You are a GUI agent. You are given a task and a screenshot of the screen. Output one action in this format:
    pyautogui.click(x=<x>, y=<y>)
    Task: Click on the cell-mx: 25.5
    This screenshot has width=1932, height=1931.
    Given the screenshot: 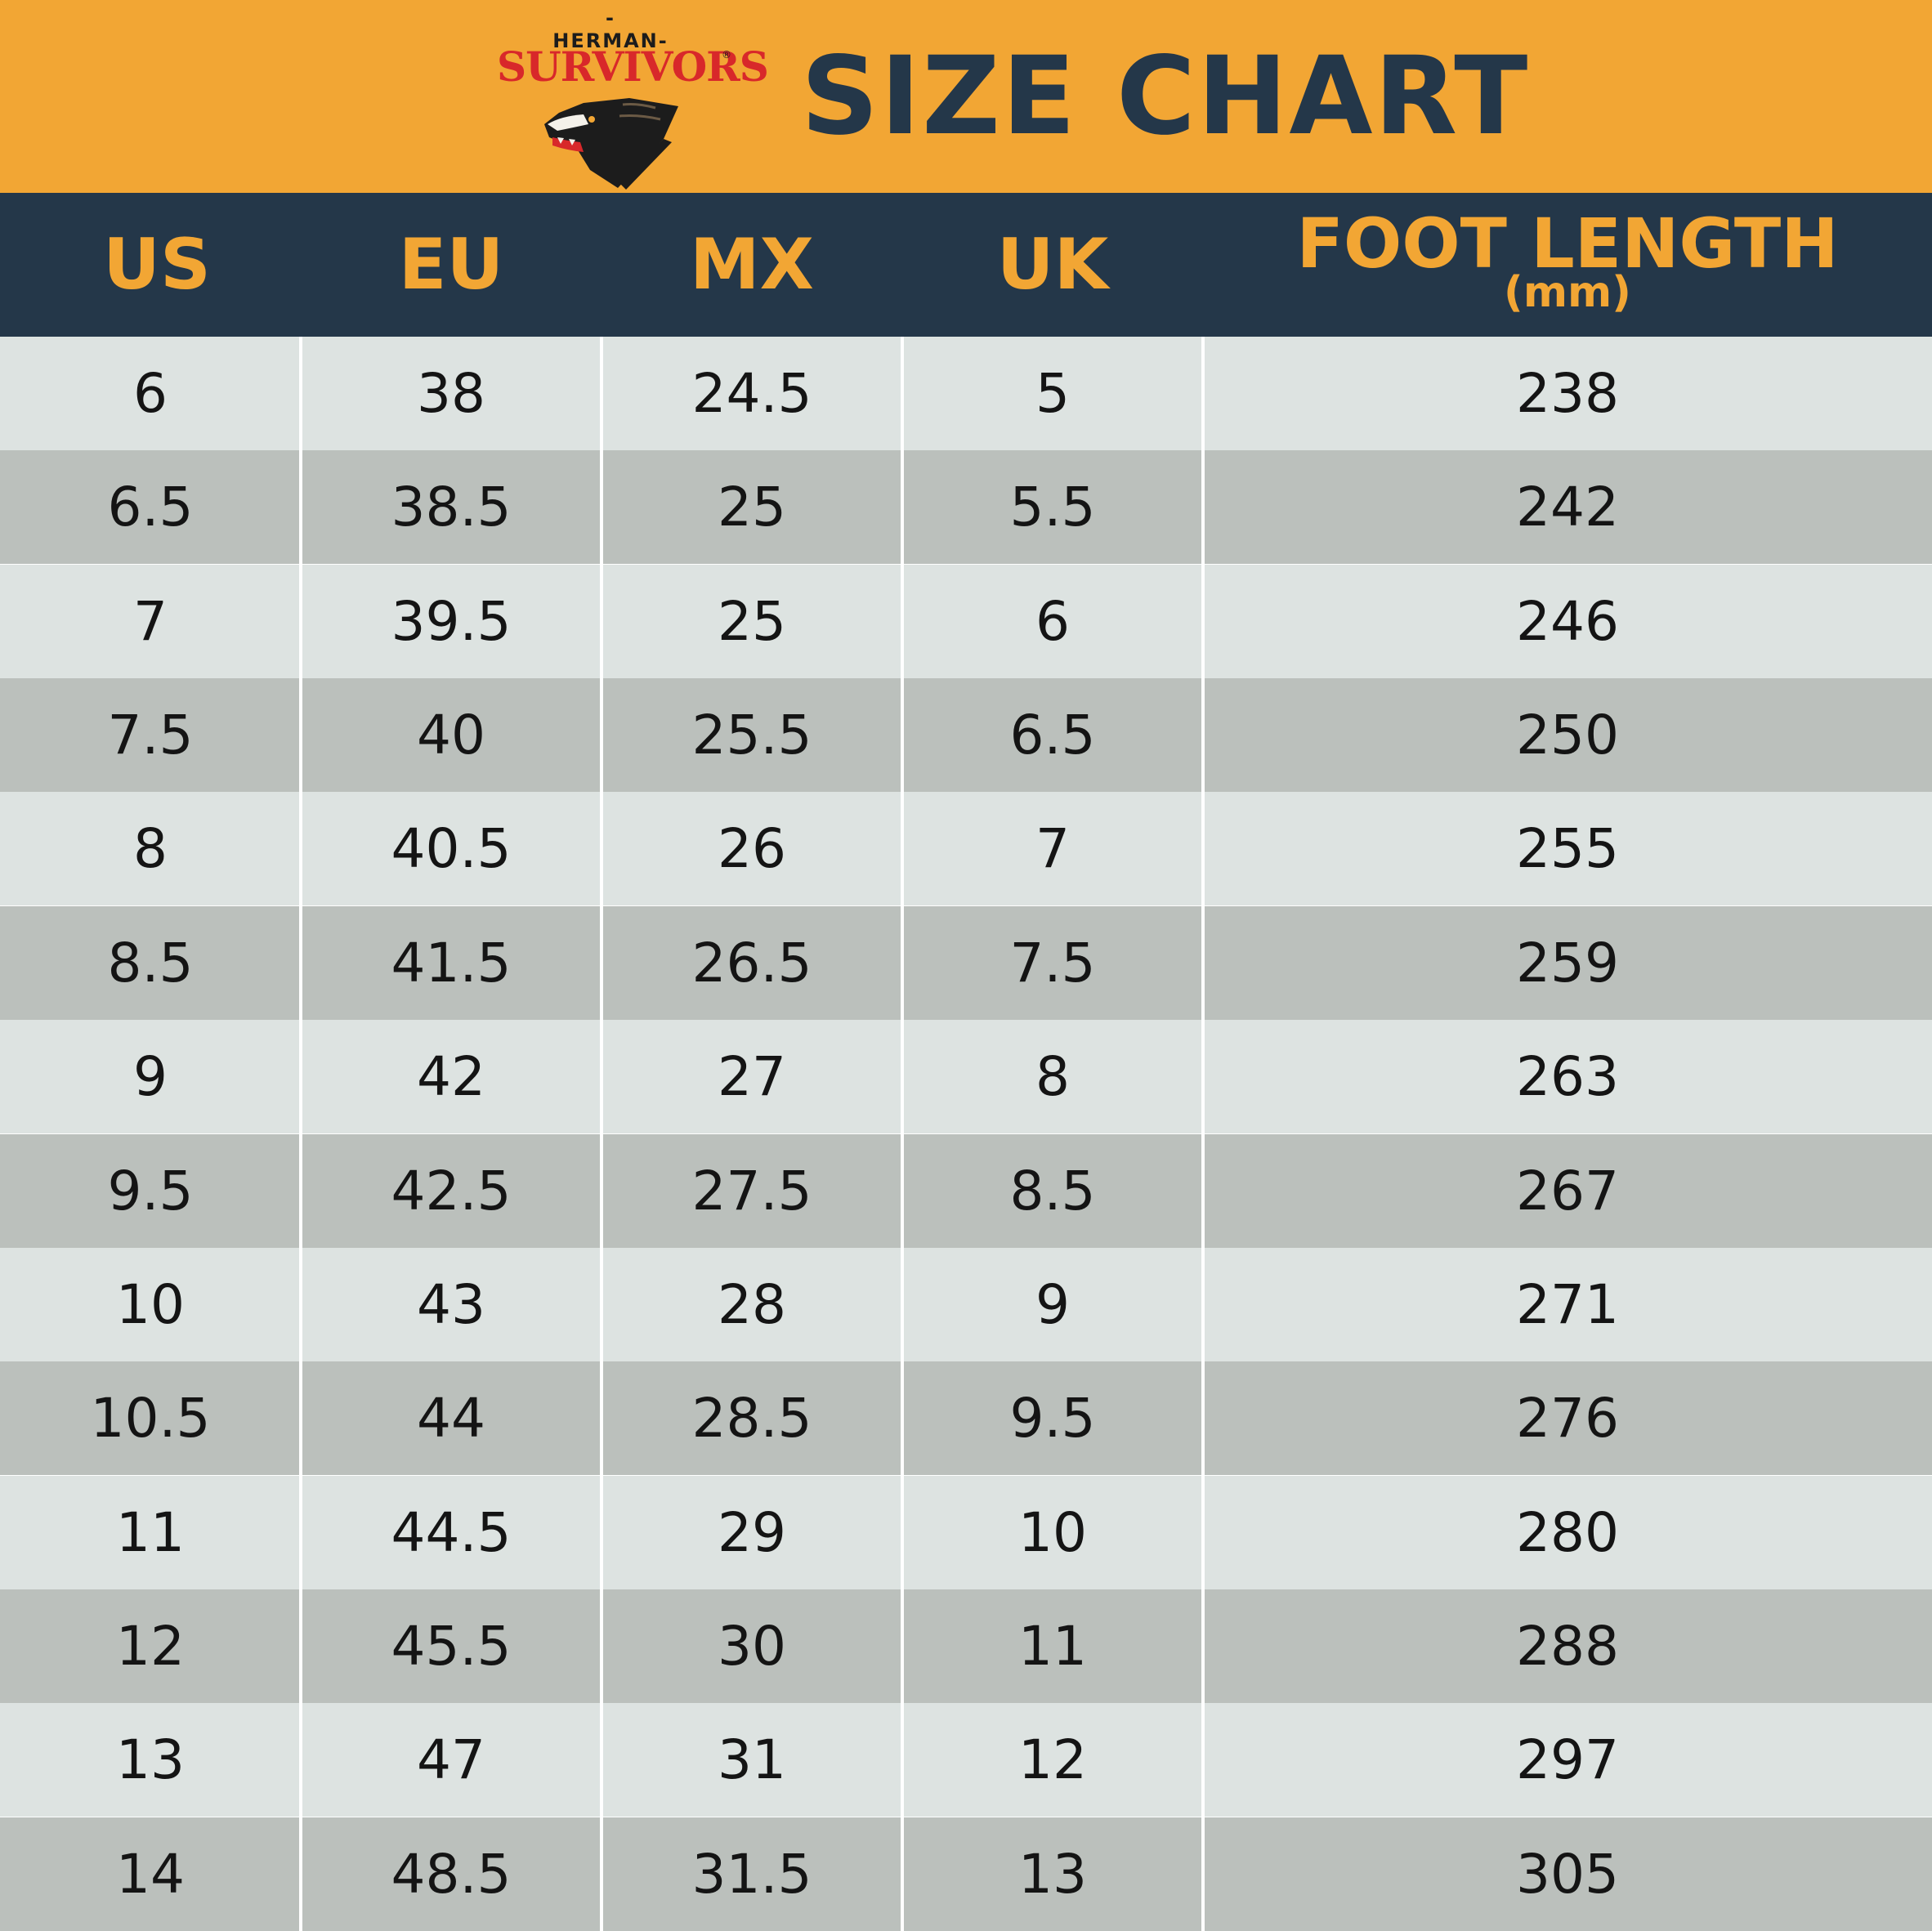 What is the action you would take?
    pyautogui.click(x=751, y=735)
    